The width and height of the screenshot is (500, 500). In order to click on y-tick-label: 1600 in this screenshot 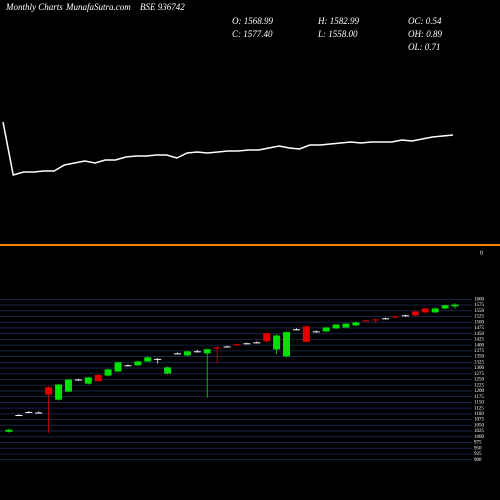, I will do `click(479, 299)`.